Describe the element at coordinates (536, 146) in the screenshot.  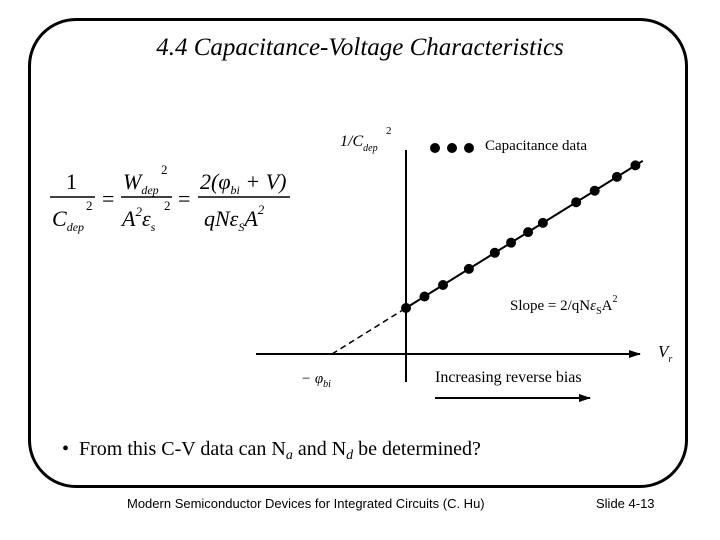
I see `legend-label: Capacitance data` at that location.